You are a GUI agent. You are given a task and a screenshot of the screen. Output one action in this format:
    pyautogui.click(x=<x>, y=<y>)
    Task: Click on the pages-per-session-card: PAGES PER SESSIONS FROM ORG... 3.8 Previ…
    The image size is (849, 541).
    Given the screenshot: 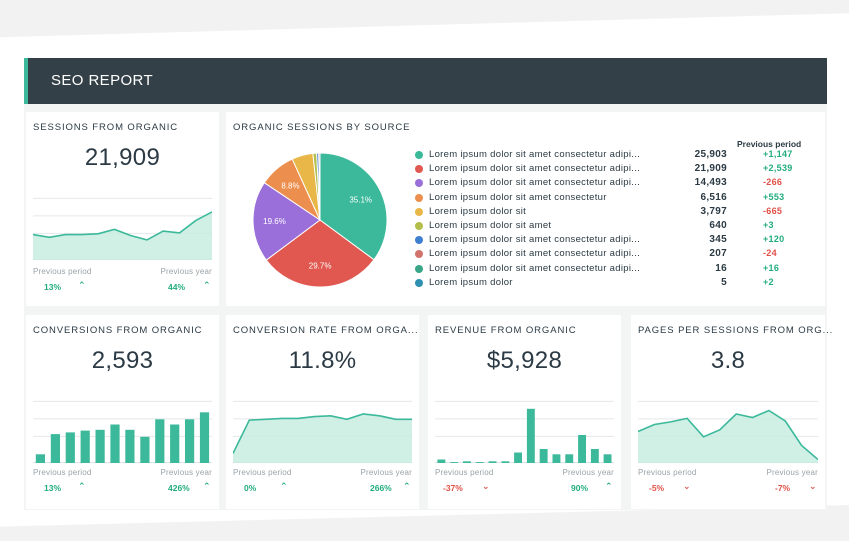 What is the action you would take?
    pyautogui.click(x=731, y=412)
    